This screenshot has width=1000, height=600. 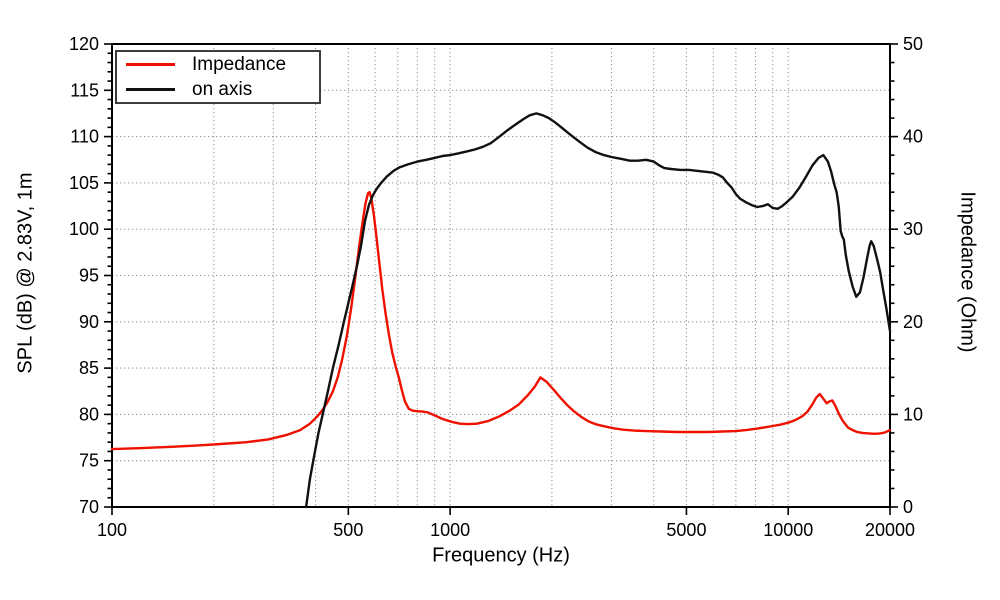 I want to click on x-tick-label: 5000, so click(x=686, y=530).